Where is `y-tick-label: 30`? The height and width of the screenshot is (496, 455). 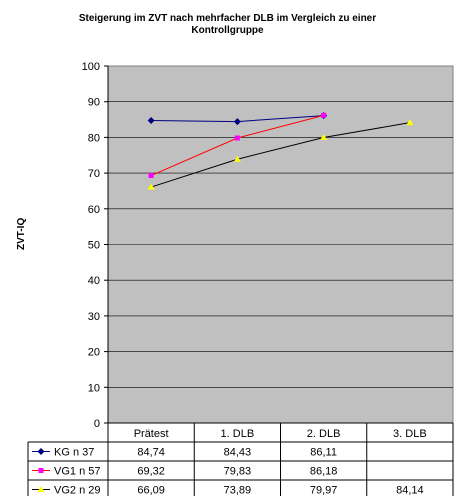 y-tick-label: 30 is located at coordinates (94, 317).